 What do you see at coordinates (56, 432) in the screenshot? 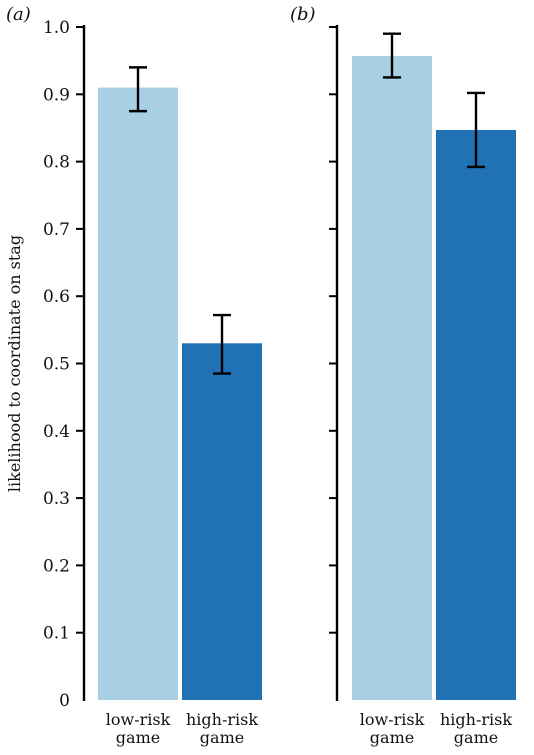
I see `y-tick-label: 0.4` at bounding box center [56, 432].